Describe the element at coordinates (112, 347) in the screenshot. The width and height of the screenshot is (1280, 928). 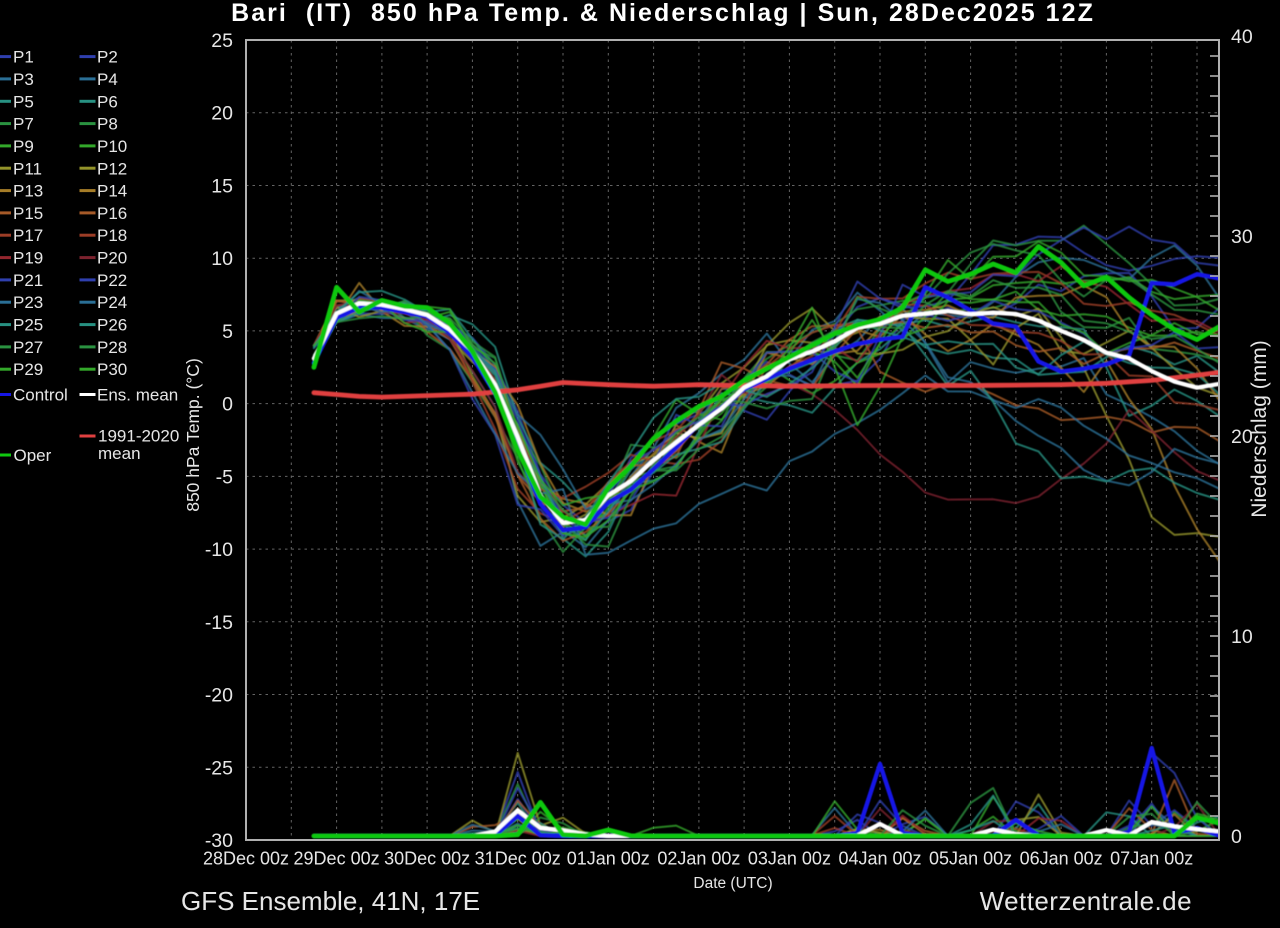
I see `svg-text: P28` at that location.